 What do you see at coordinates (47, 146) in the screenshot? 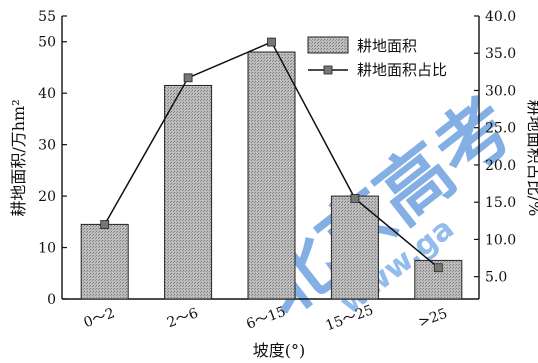
I see `left-tick-label: 30` at bounding box center [47, 146].